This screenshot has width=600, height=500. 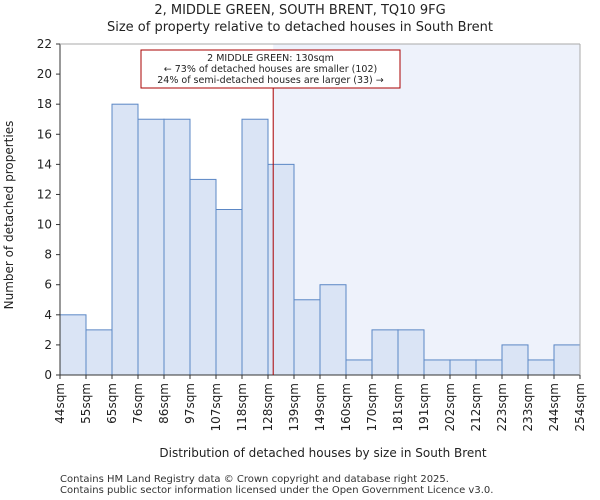 What do you see at coordinates (476, 407) in the screenshot?
I see `x-tick-label: 212sqm` at bounding box center [476, 407].